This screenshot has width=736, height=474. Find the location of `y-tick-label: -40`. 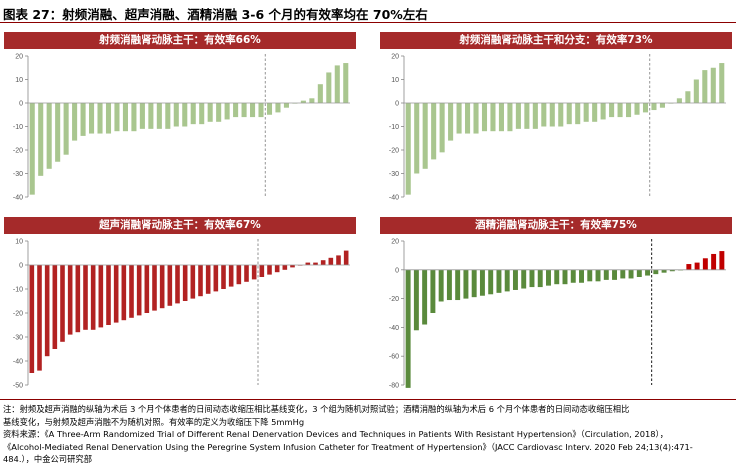

y-tick-label: -40 is located at coordinates (18, 198).